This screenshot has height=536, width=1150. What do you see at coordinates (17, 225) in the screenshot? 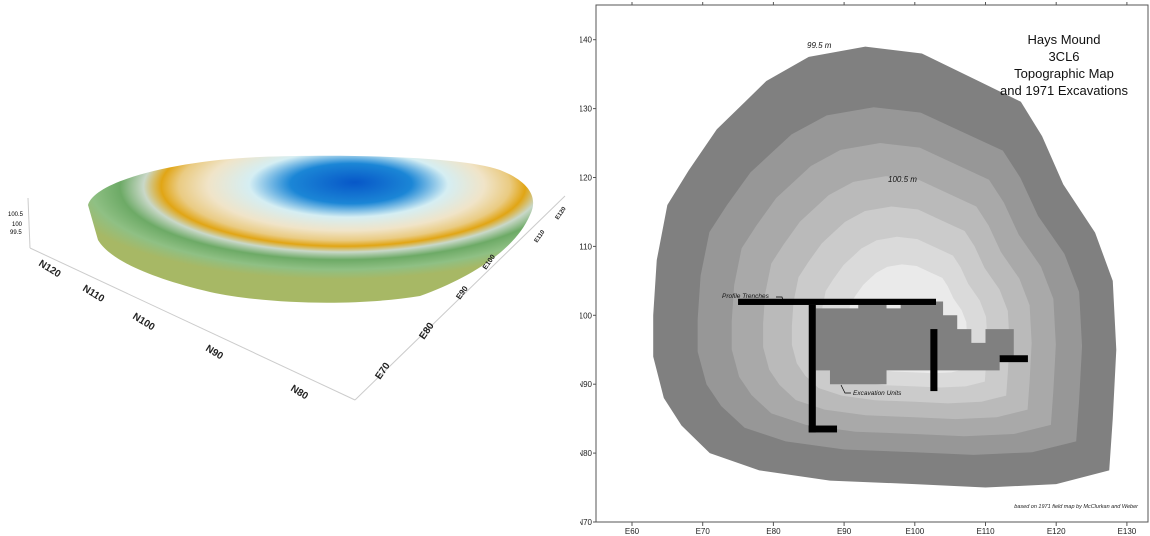
I see `z-axis-label: 100` at bounding box center [17, 225].